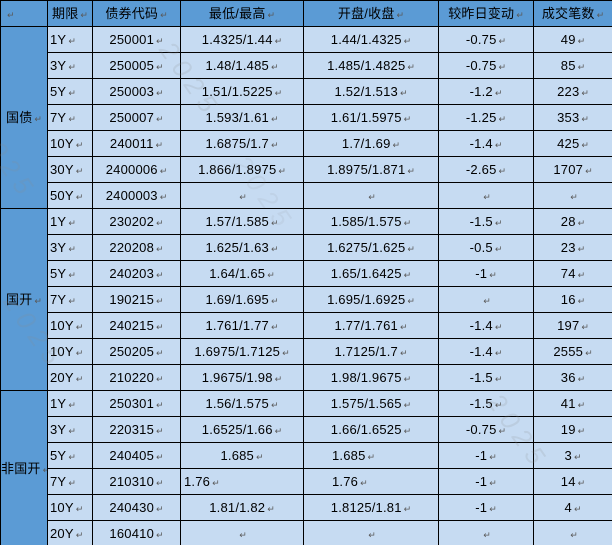  What do you see at coordinates (242, 507) in the screenshot?
I see `cell-low-high: 1.81/1.82 ↵` at bounding box center [242, 507].